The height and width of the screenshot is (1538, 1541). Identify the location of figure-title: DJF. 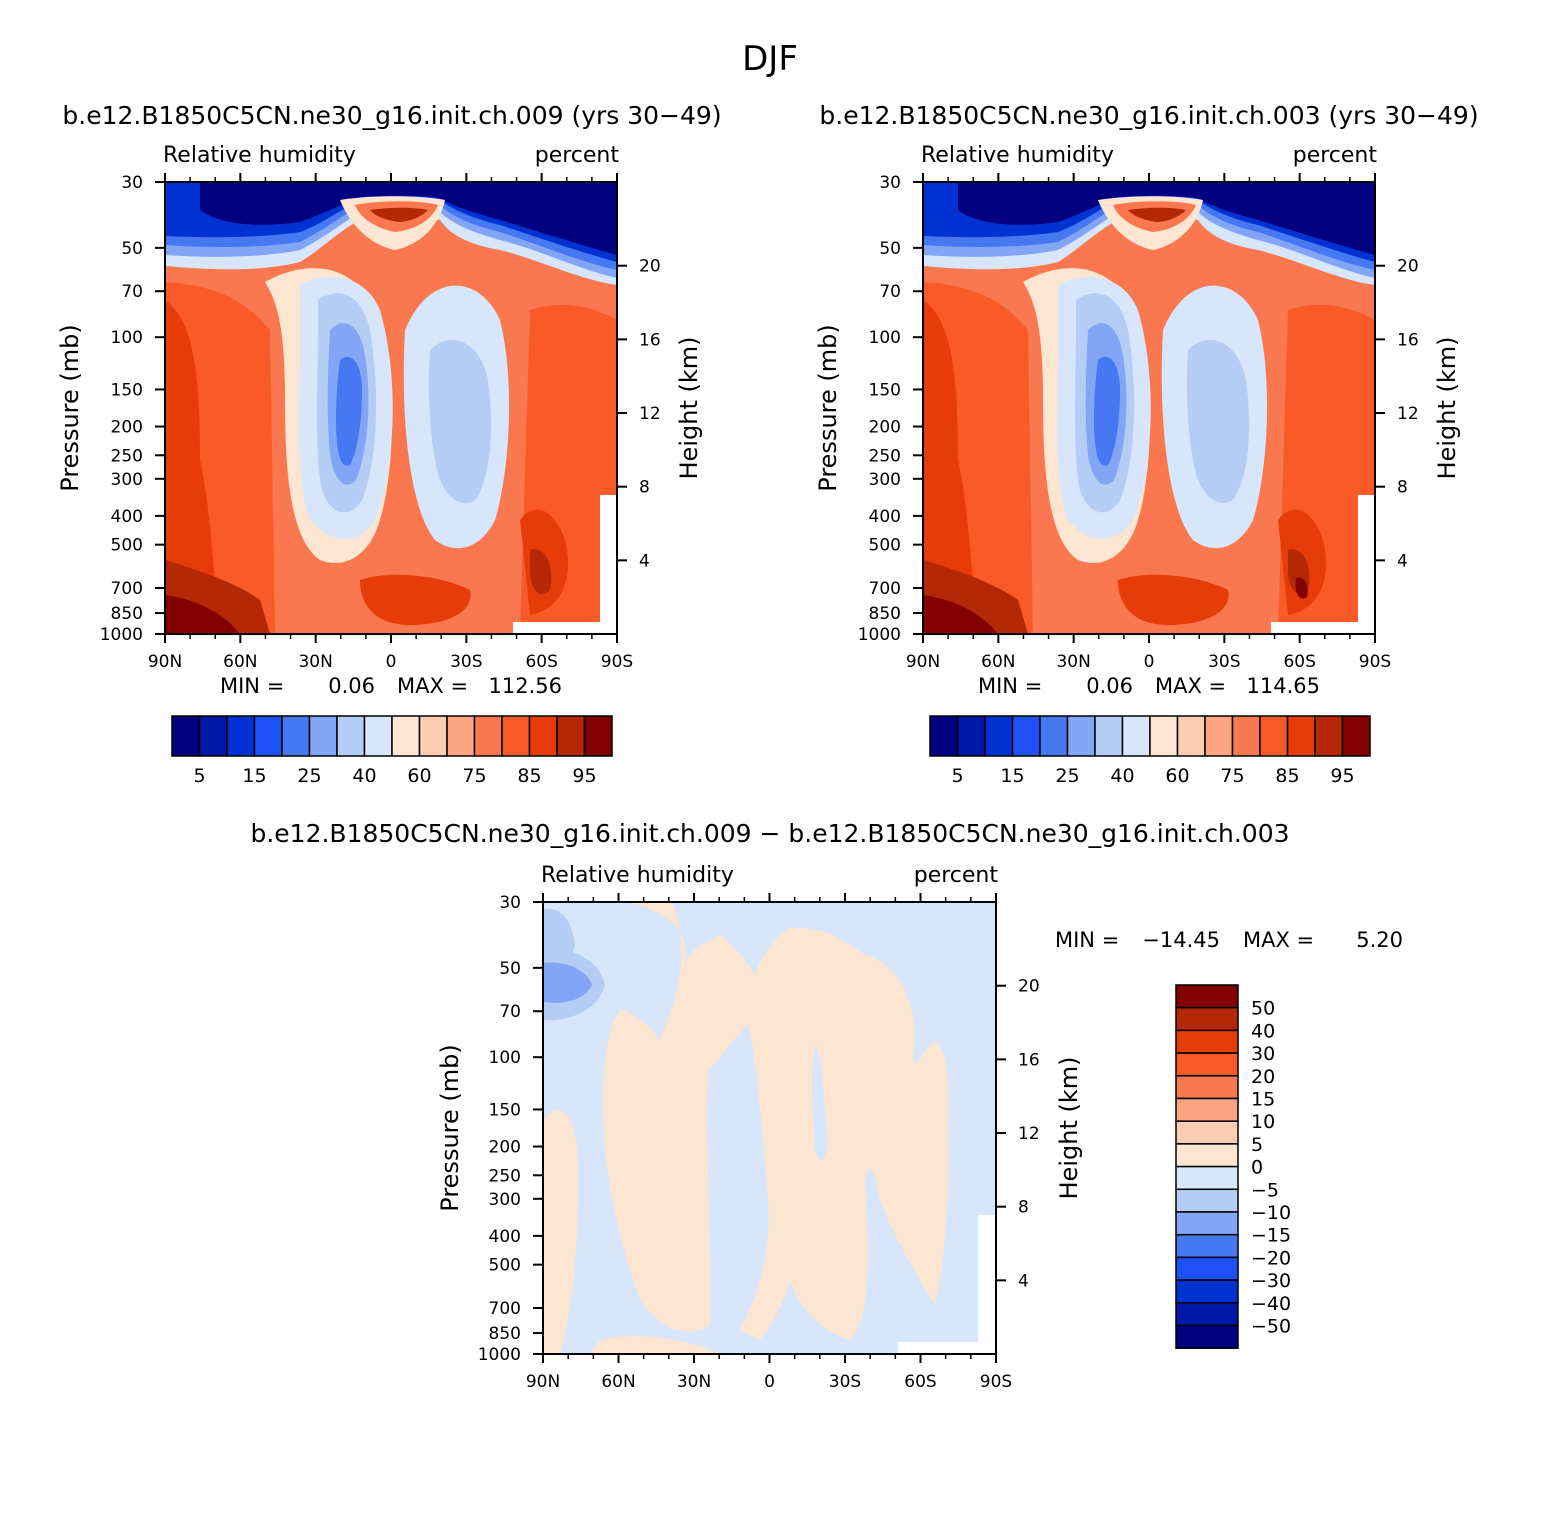
(770, 59).